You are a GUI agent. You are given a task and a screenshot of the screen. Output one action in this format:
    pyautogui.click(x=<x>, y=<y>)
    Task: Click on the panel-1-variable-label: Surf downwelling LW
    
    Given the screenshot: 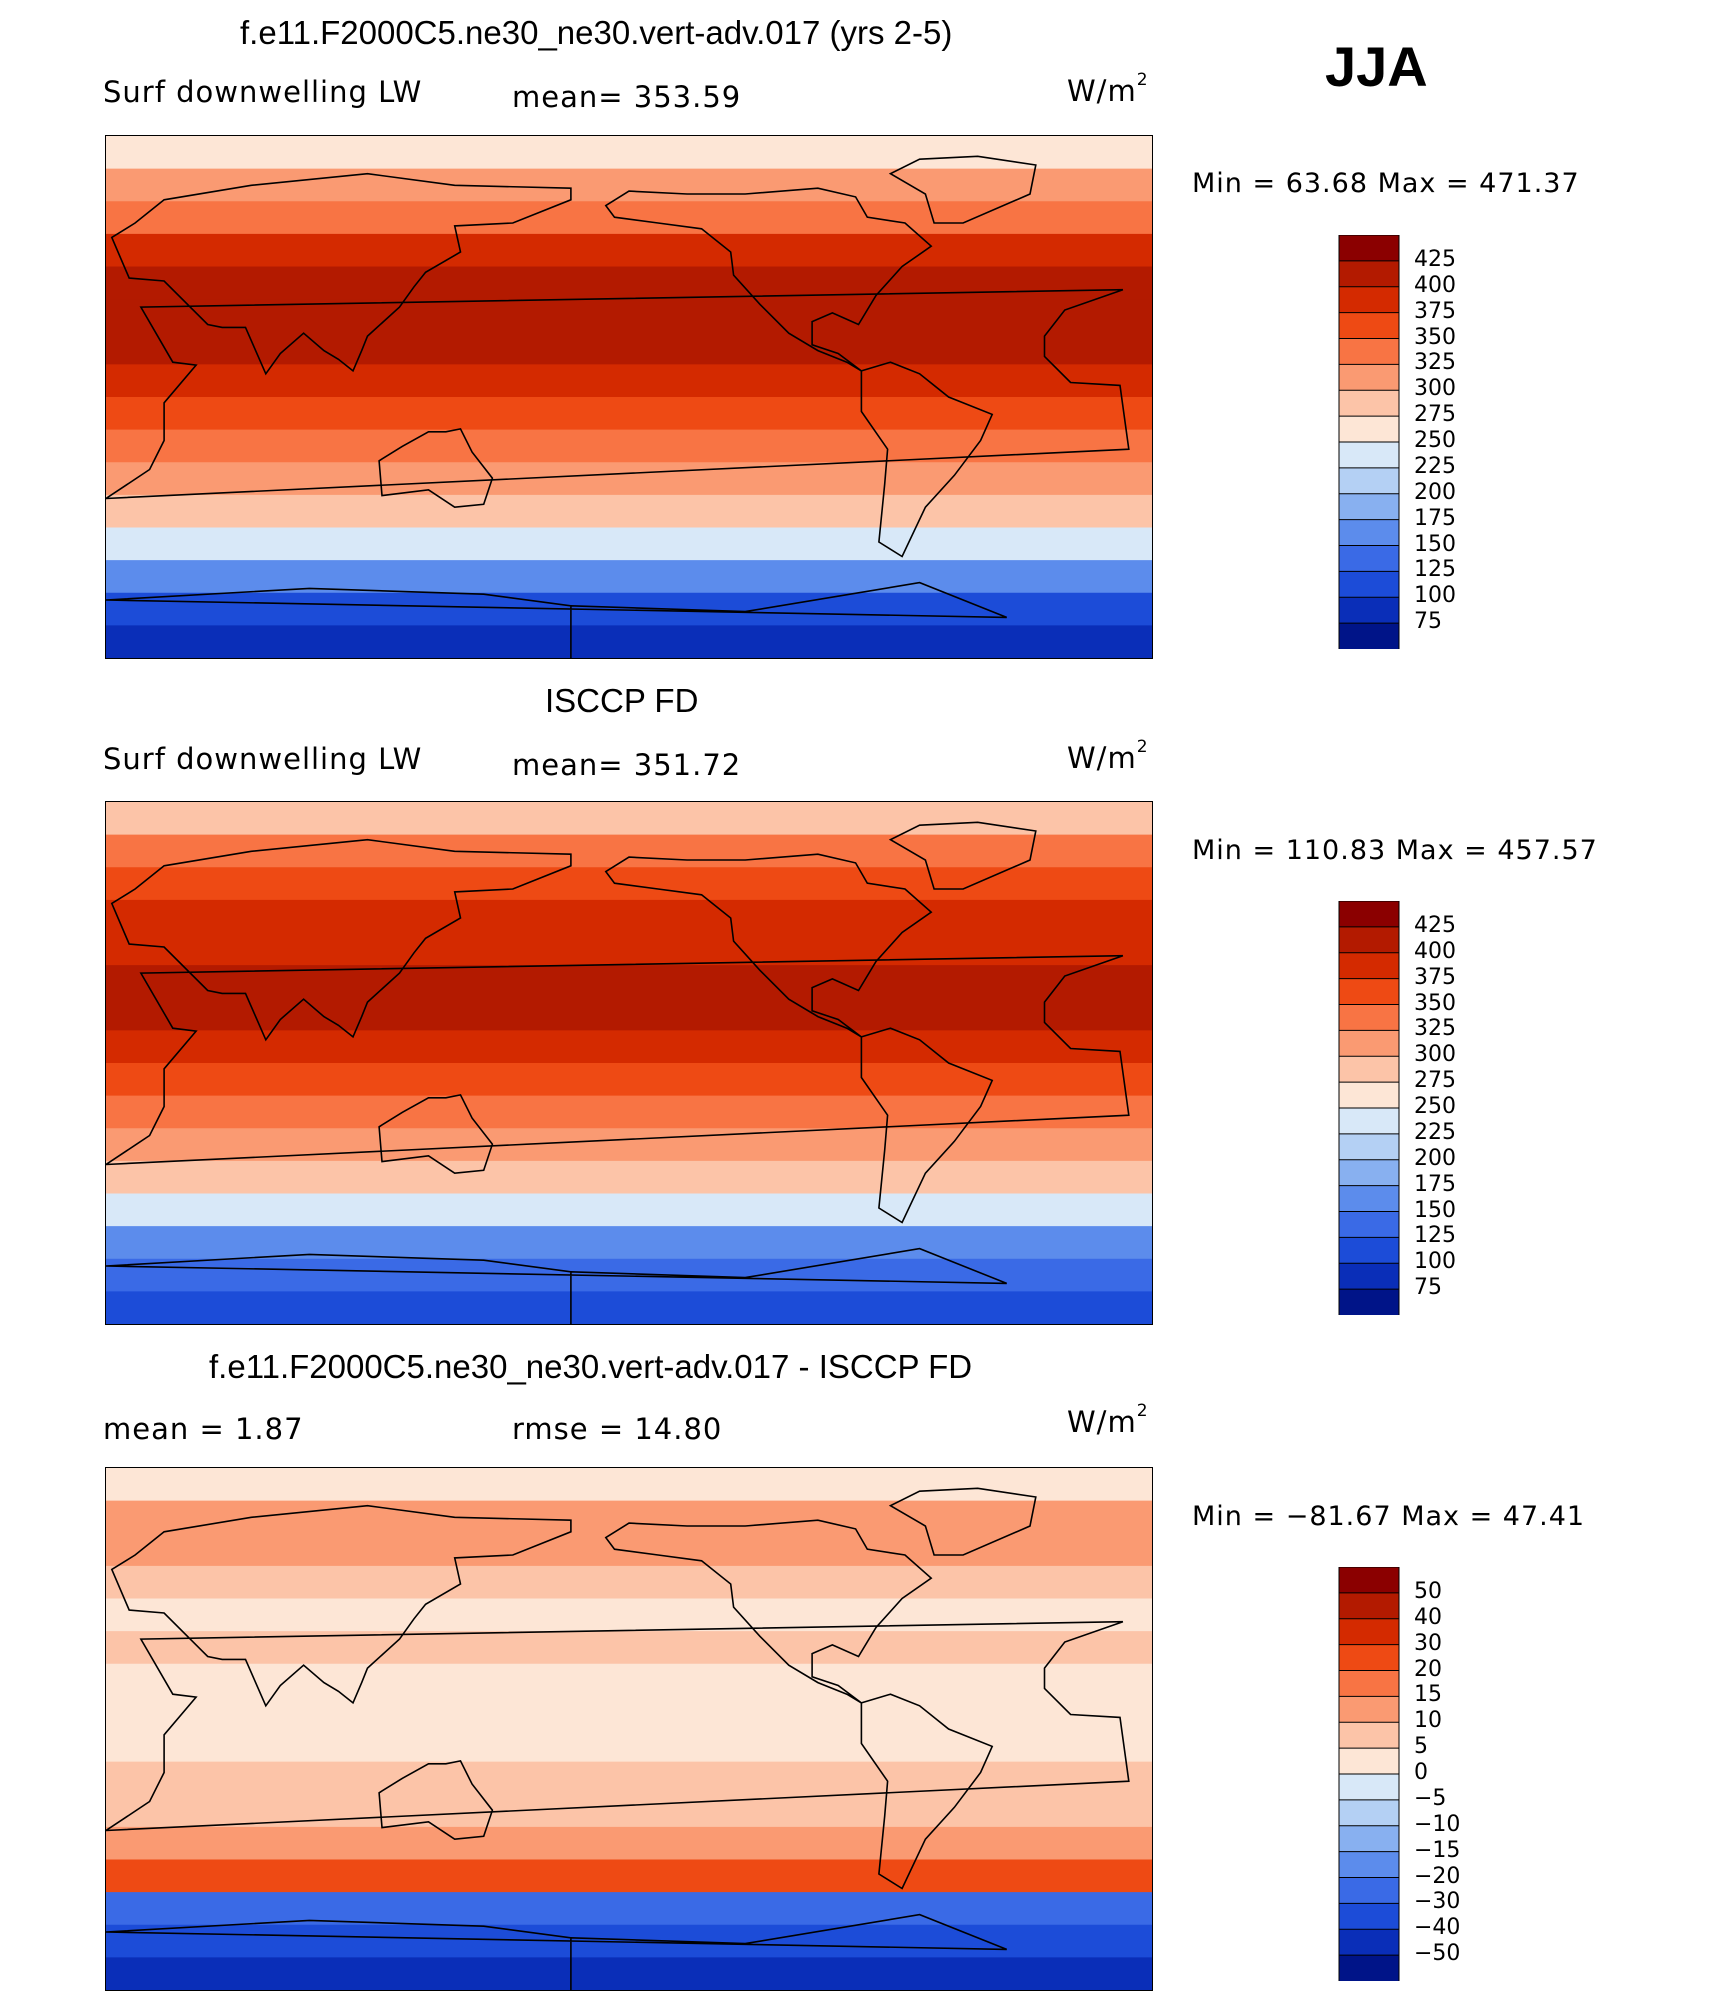 What is the action you would take?
    pyautogui.click(x=263, y=92)
    